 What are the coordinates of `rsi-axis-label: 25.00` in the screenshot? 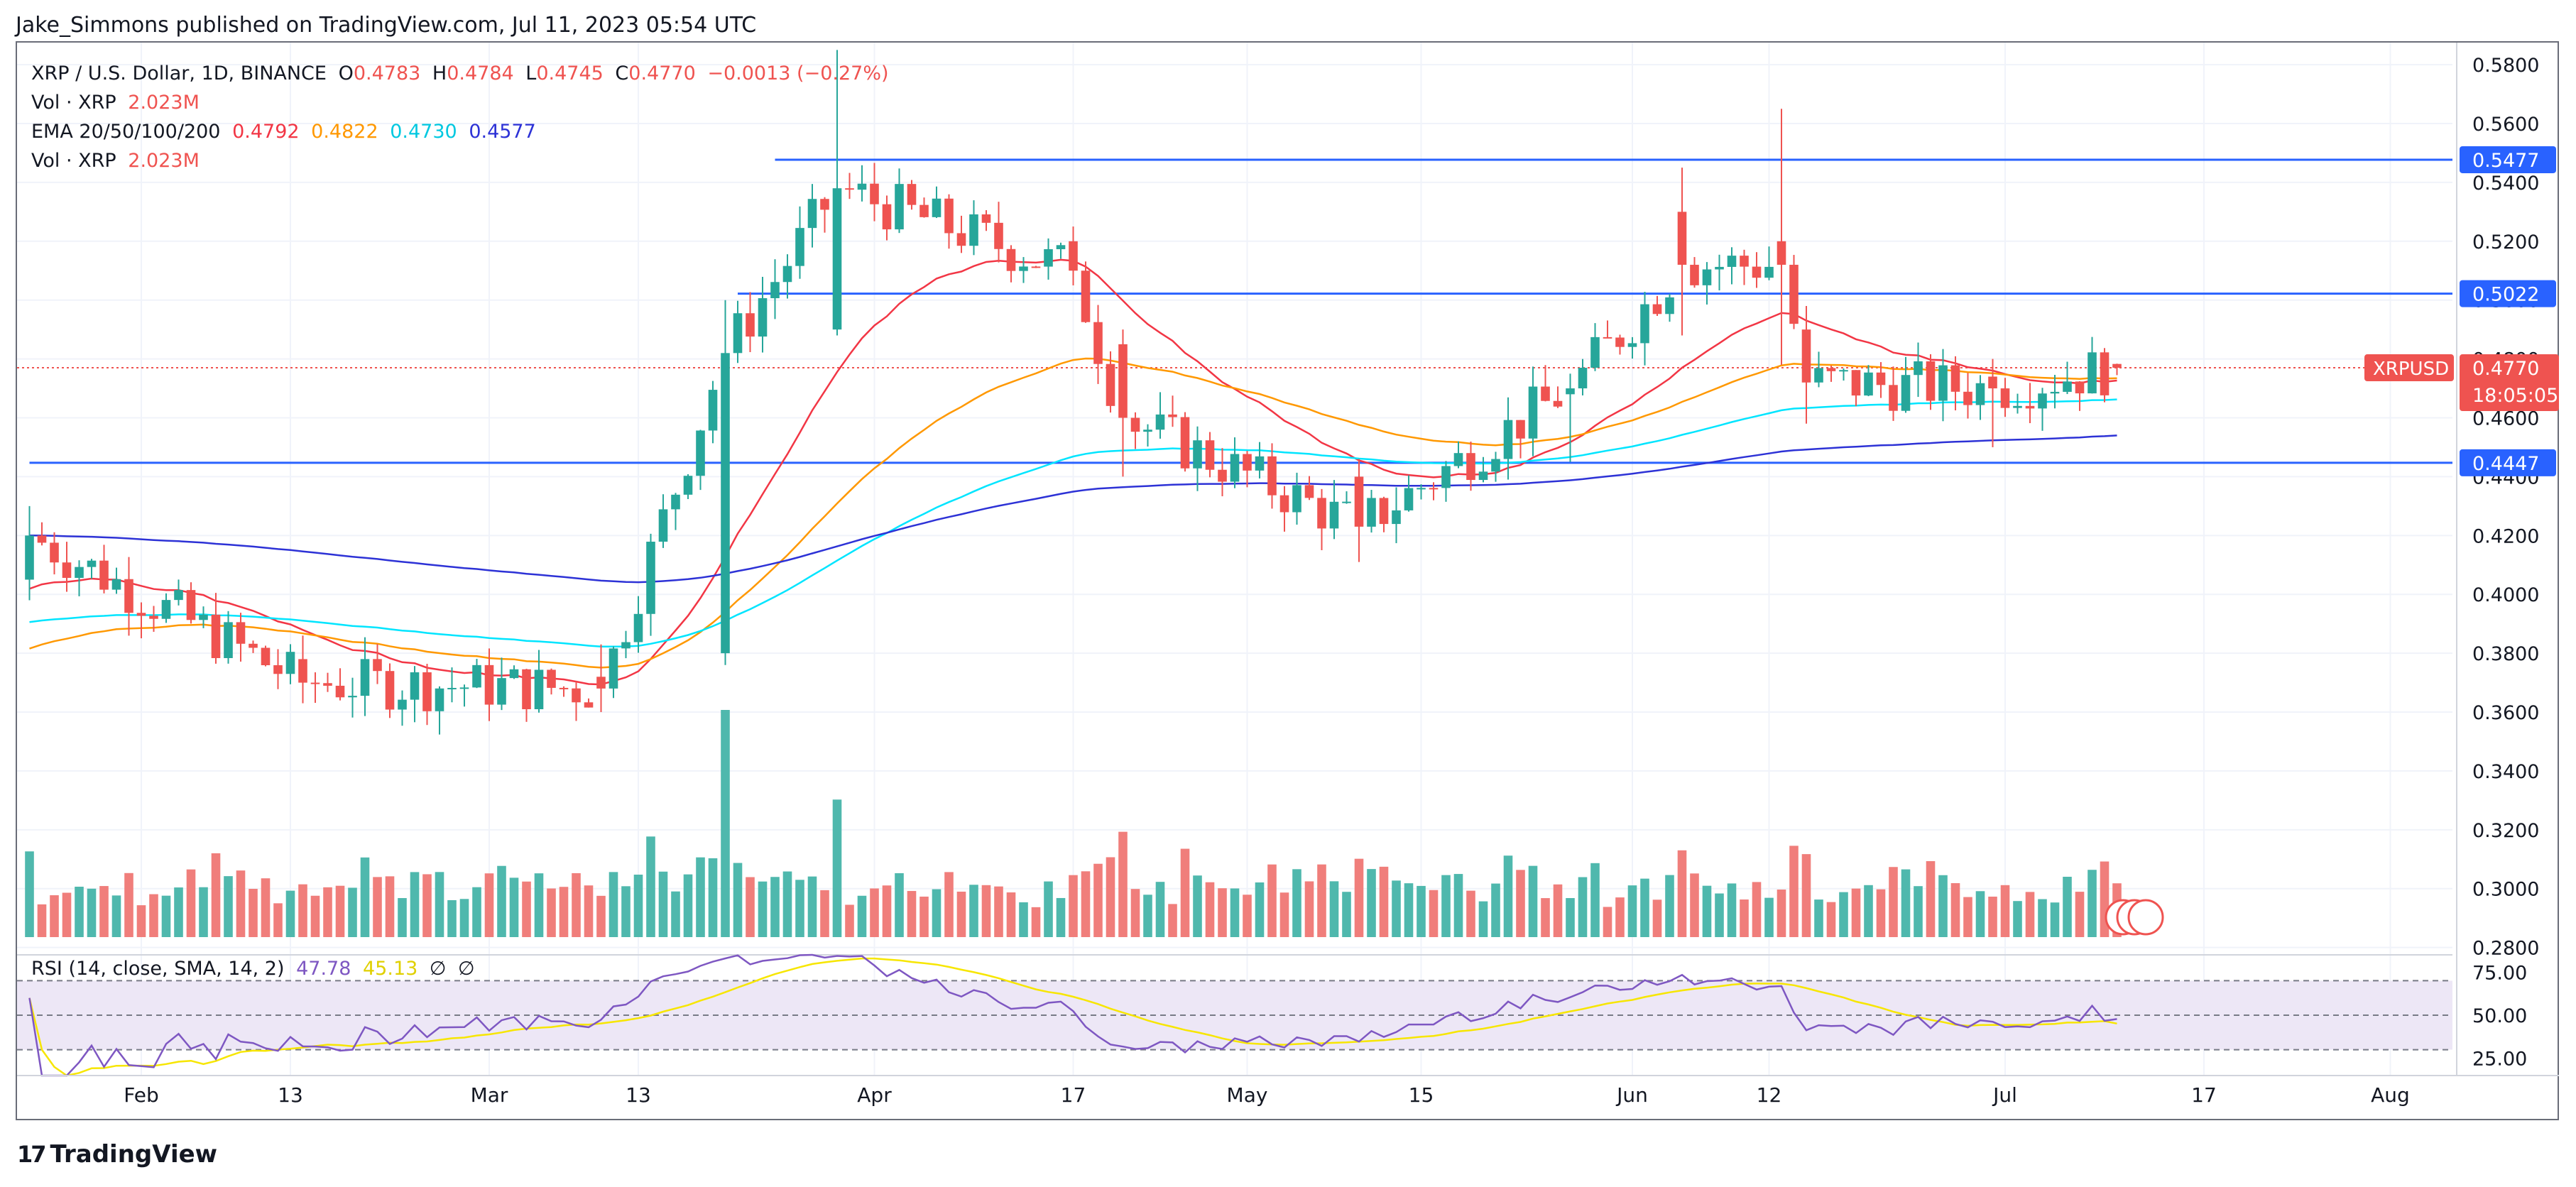 It's located at (2499, 1060).